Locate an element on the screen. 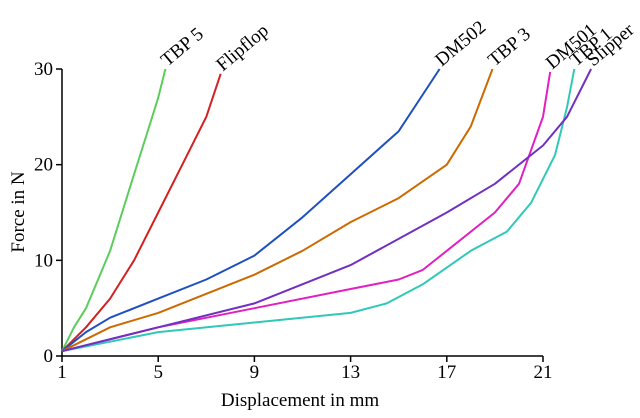 The width and height of the screenshot is (640, 418). y-tick-label: 20 is located at coordinates (43, 165).